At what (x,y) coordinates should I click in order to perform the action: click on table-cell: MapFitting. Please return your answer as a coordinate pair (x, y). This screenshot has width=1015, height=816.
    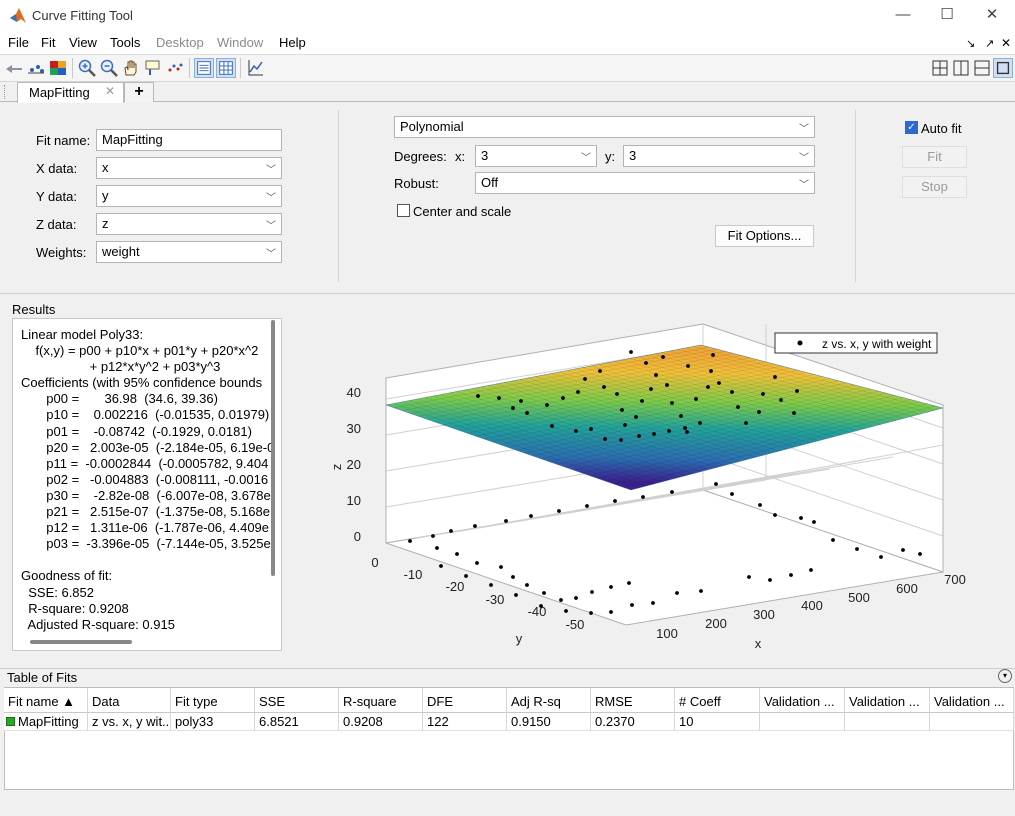
    Looking at the image, I should click on (46, 722).